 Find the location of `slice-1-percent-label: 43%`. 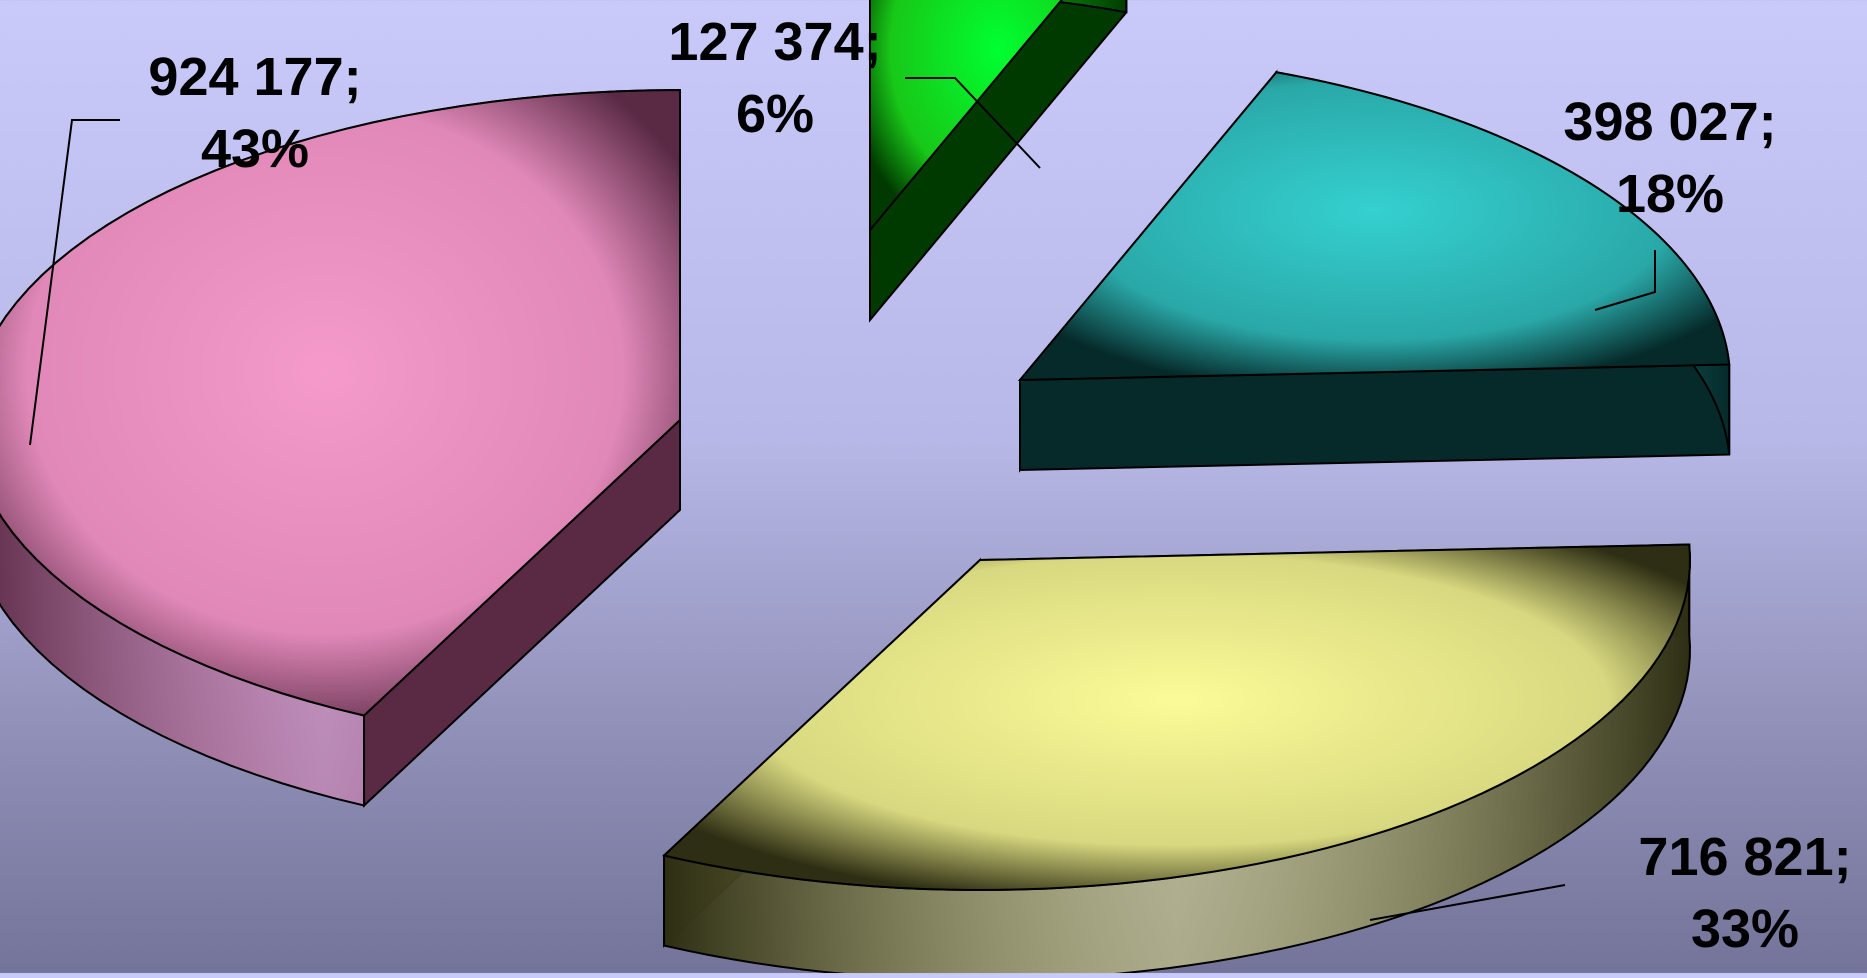

slice-1-percent-label: 43% is located at coordinates (255, 149).